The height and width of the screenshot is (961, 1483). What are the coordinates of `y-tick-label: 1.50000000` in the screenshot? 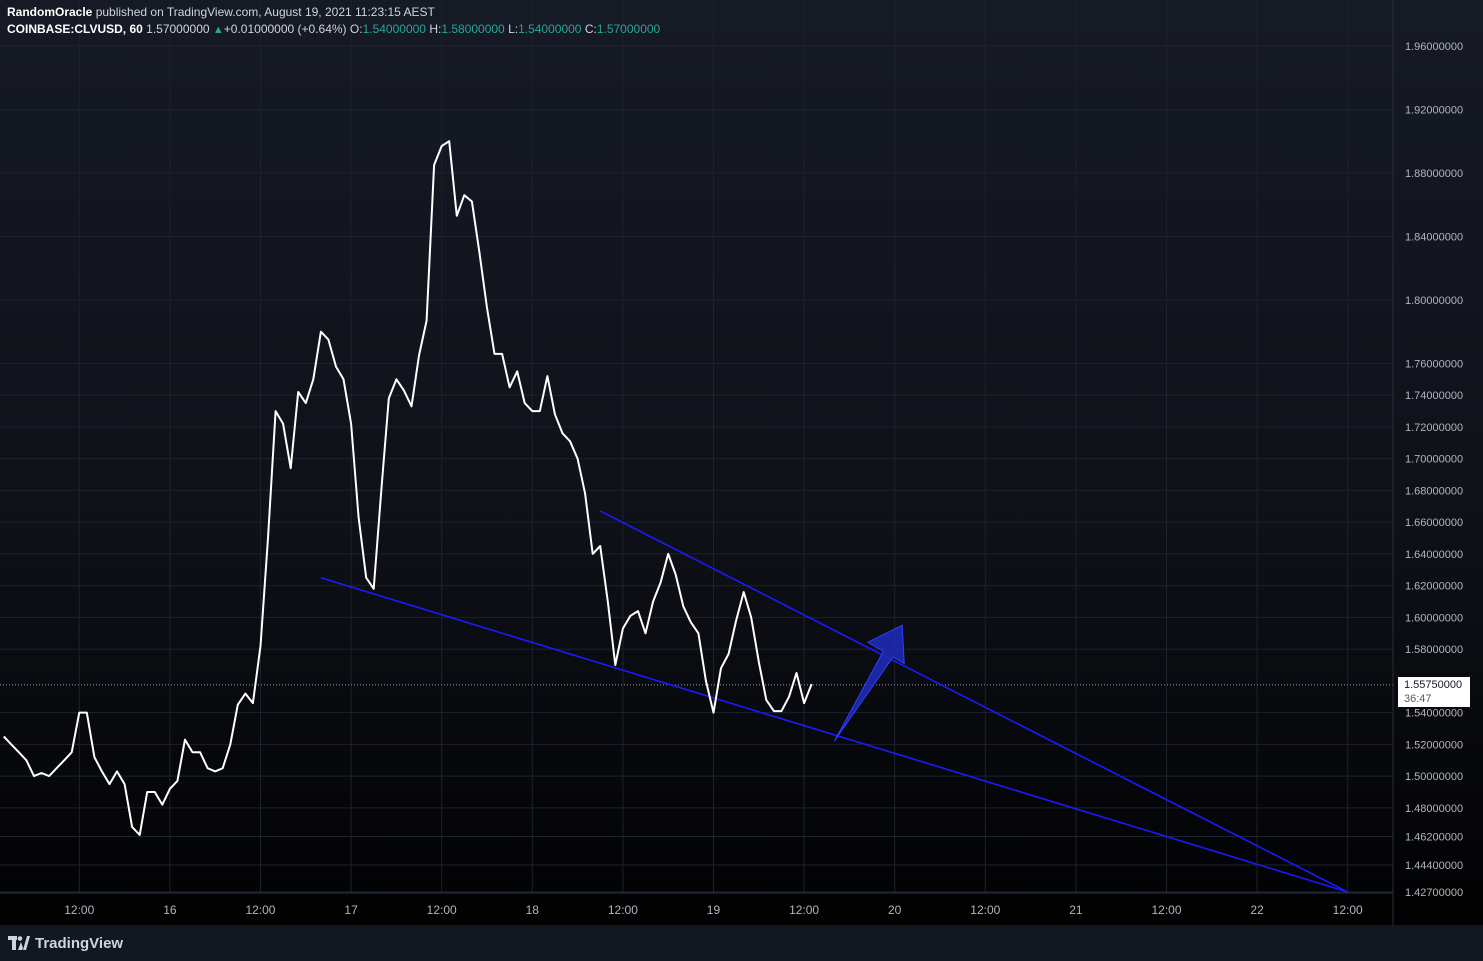 It's located at (1434, 777).